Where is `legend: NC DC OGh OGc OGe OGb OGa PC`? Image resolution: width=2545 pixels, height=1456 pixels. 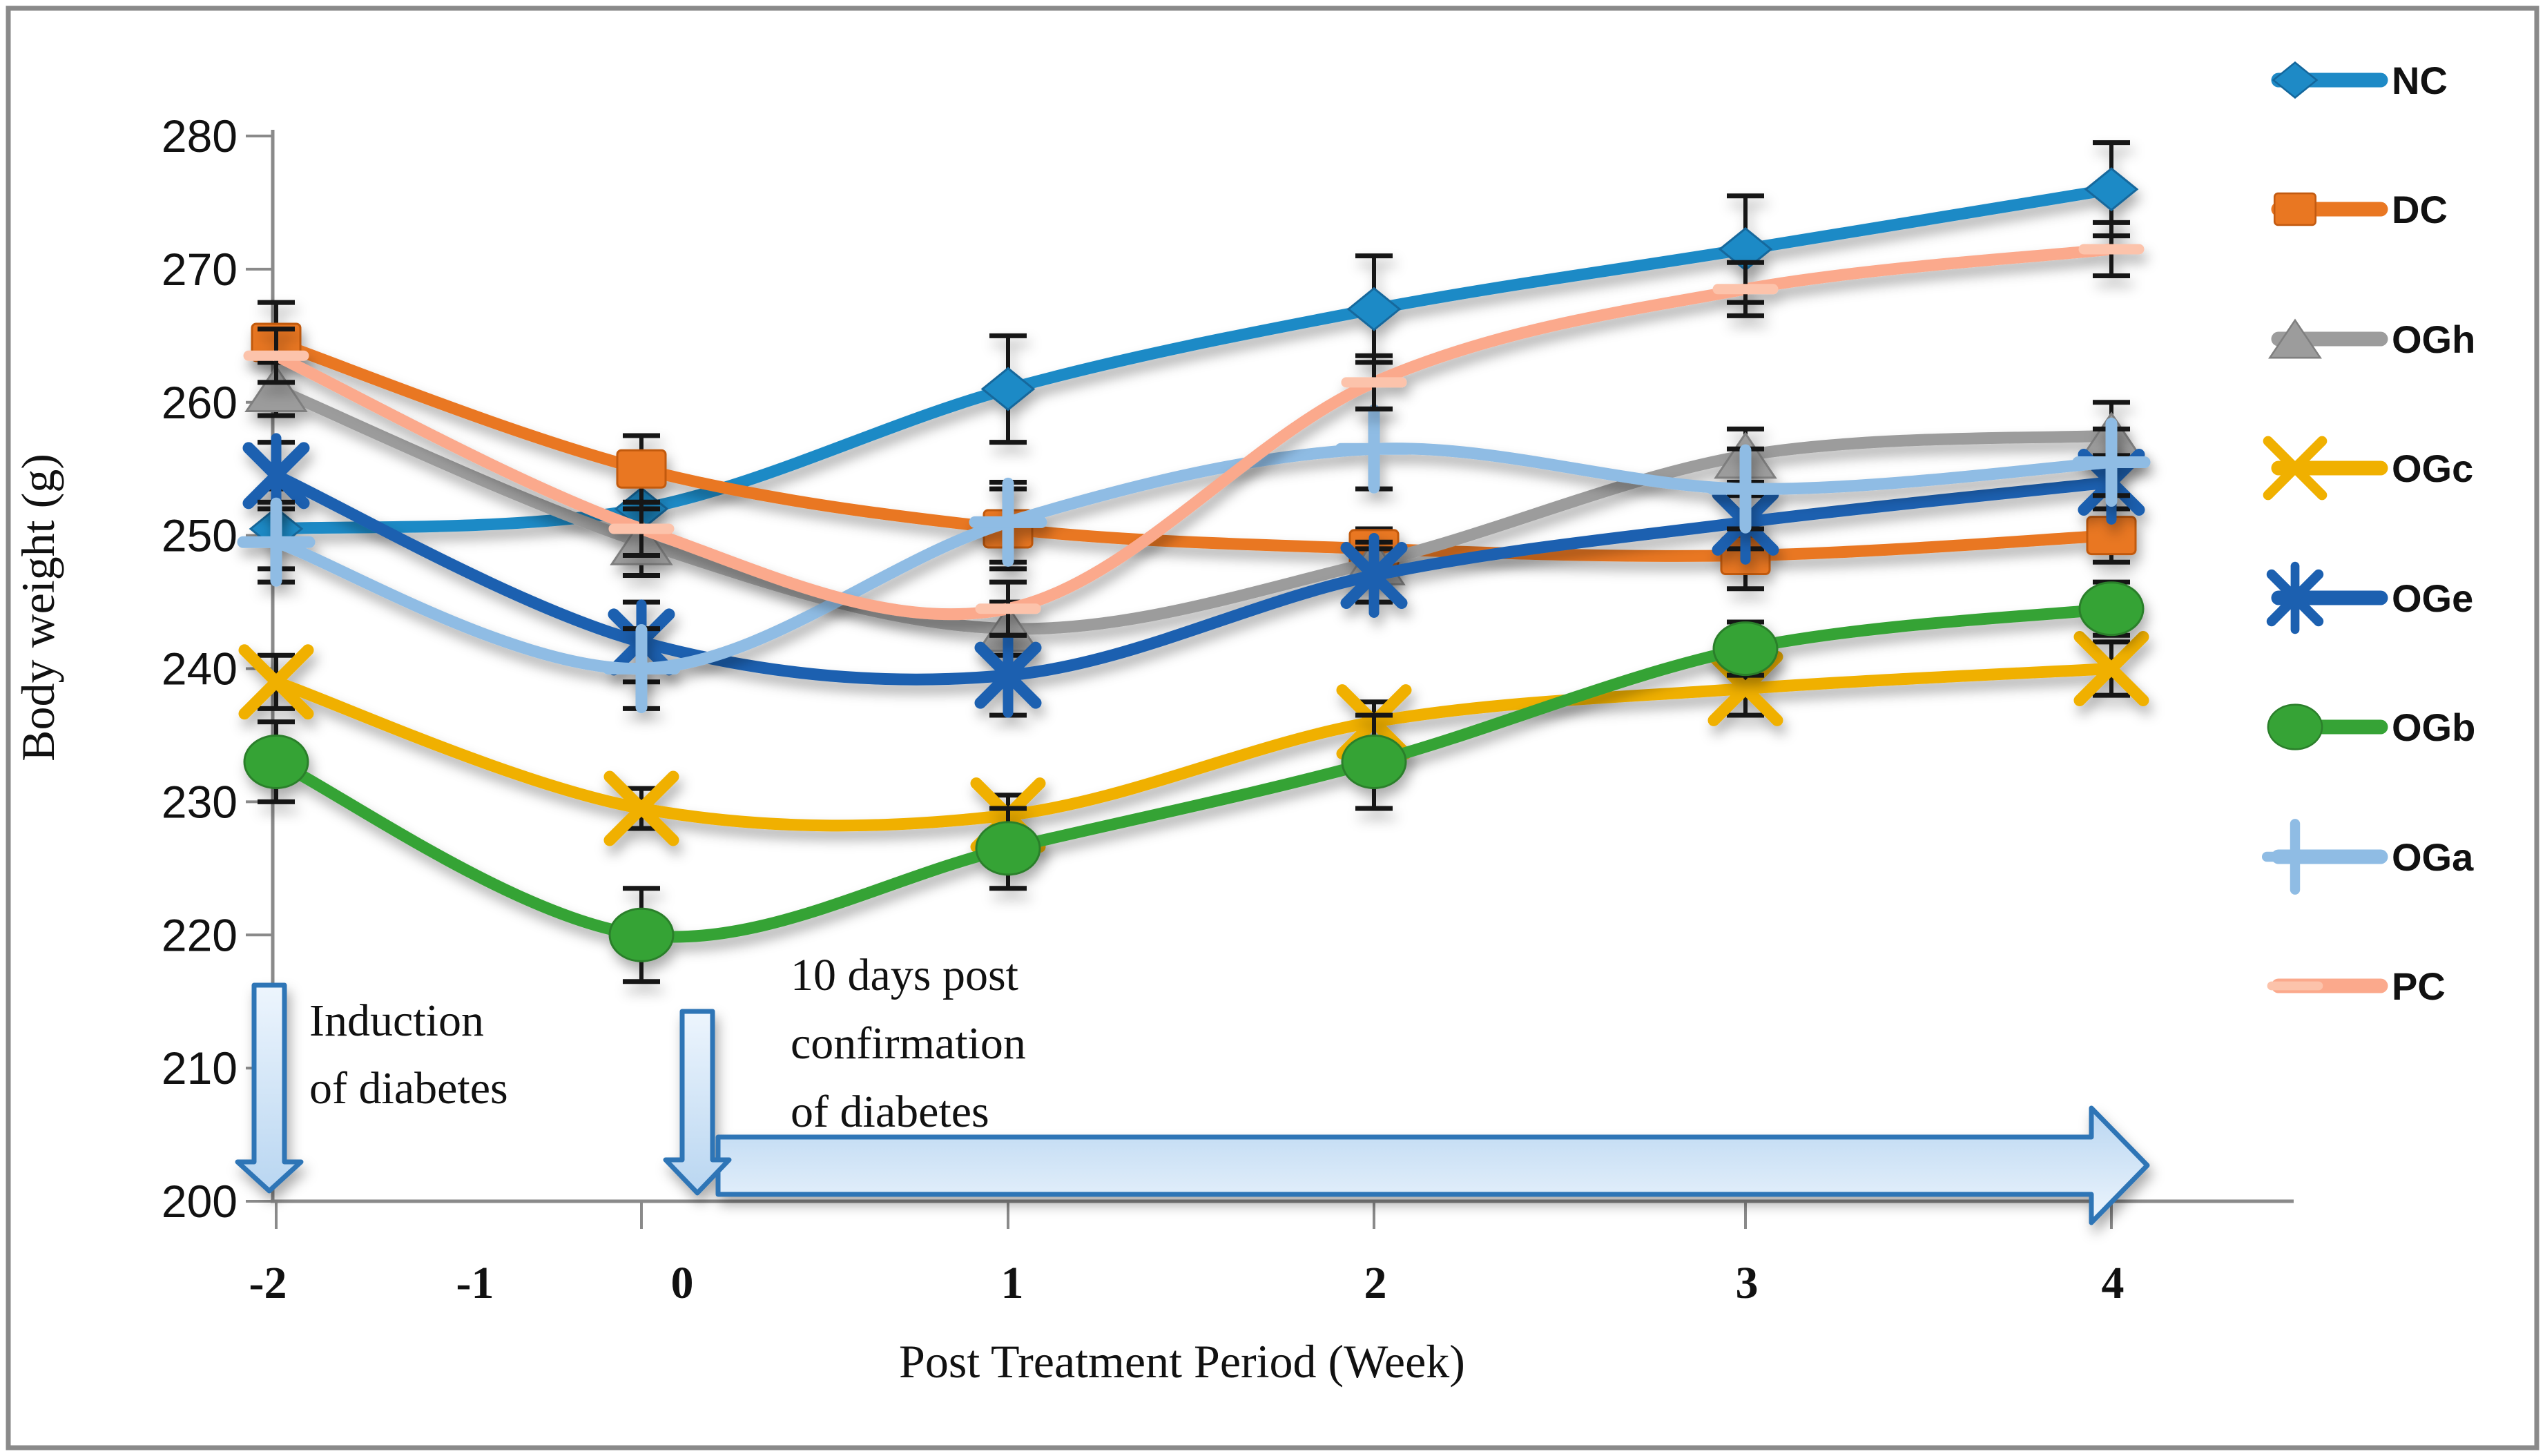 legend: NC DC OGh OGc OGe OGb OGa PC is located at coordinates (2368, 533).